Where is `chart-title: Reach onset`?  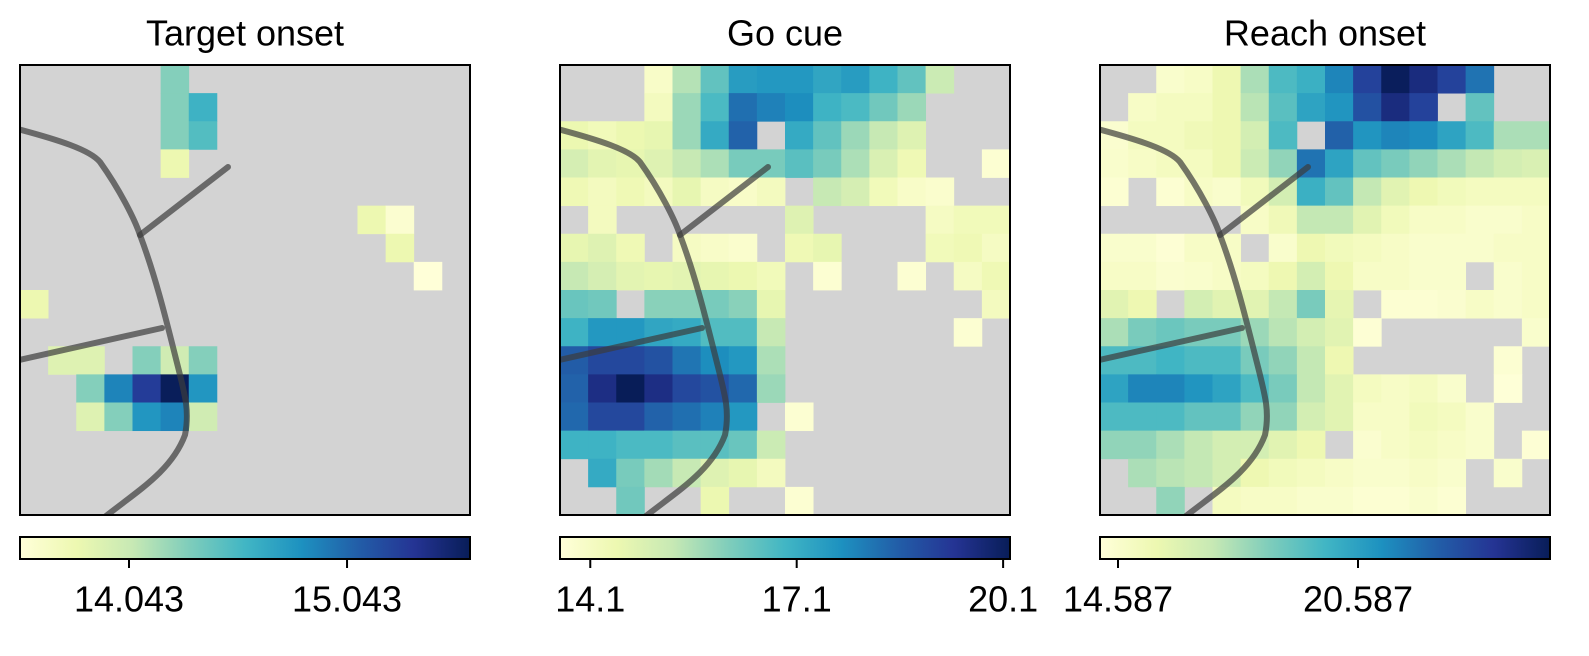 chart-title: Reach onset is located at coordinates (1325, 33).